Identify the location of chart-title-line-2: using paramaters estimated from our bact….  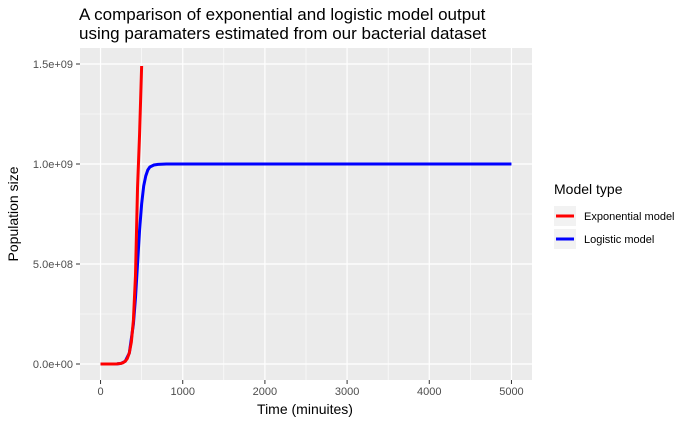
(283, 33).